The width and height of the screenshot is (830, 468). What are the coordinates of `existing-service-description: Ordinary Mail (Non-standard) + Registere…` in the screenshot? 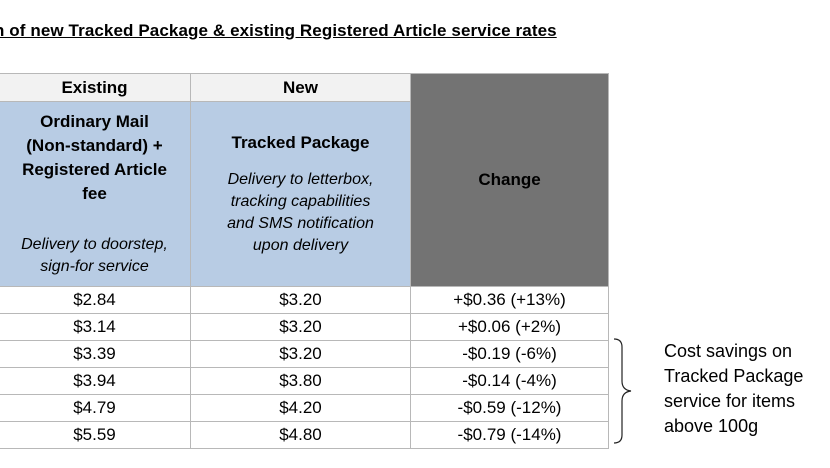 It's located at (95, 194).